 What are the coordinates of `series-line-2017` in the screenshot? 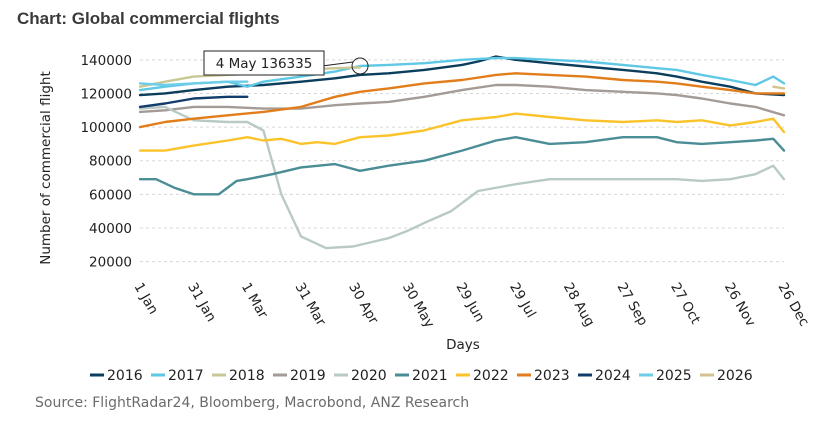 It's located at (462, 74).